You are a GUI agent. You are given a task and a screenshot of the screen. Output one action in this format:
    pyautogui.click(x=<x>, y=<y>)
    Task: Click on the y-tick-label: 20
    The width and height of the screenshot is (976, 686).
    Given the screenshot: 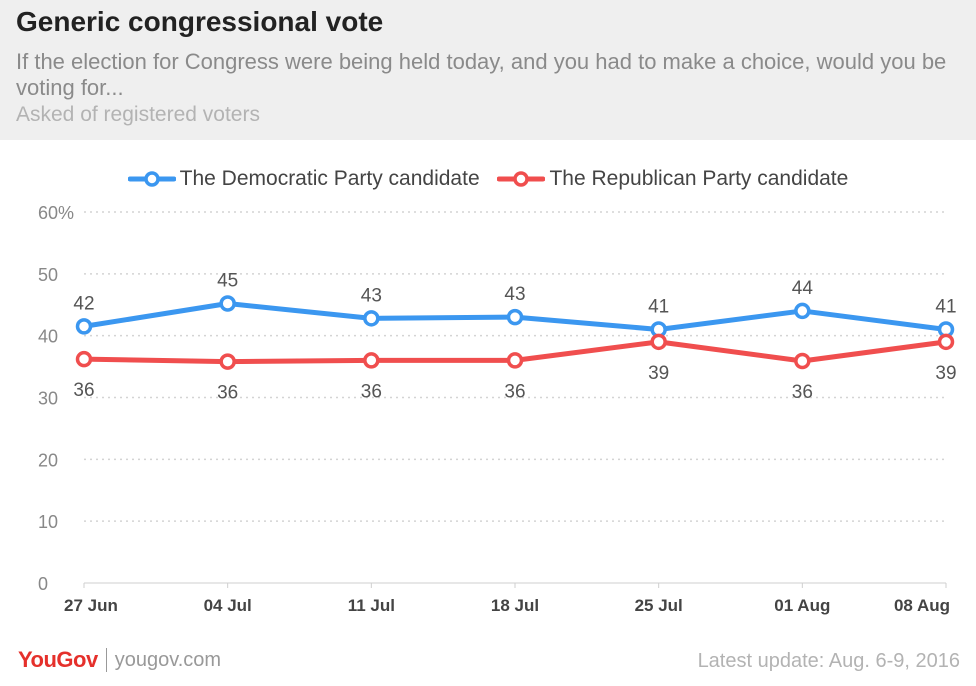 What is the action you would take?
    pyautogui.click(x=48, y=460)
    